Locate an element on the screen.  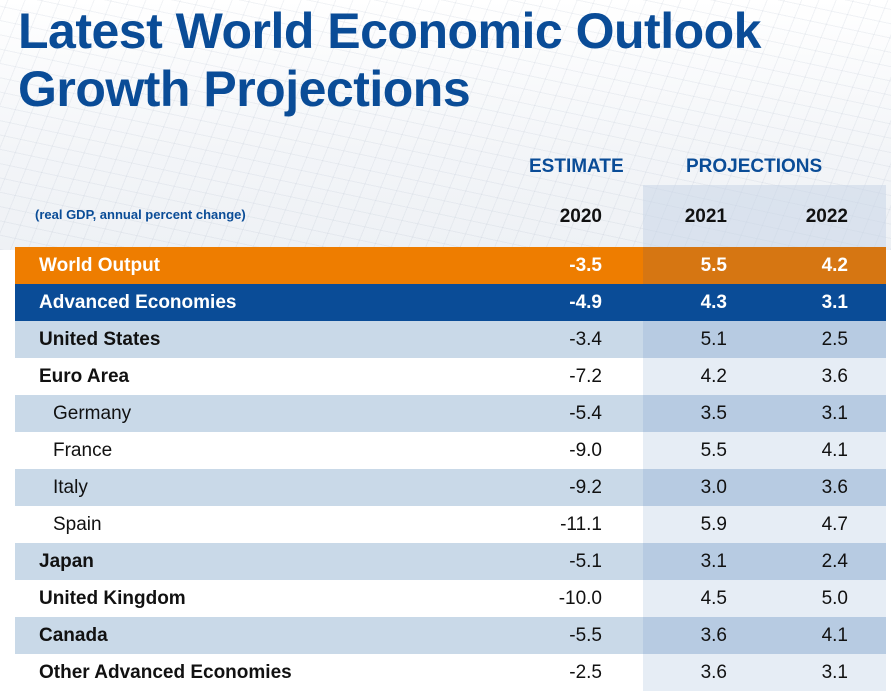
row-label: United States is located at coordinates (100, 339).